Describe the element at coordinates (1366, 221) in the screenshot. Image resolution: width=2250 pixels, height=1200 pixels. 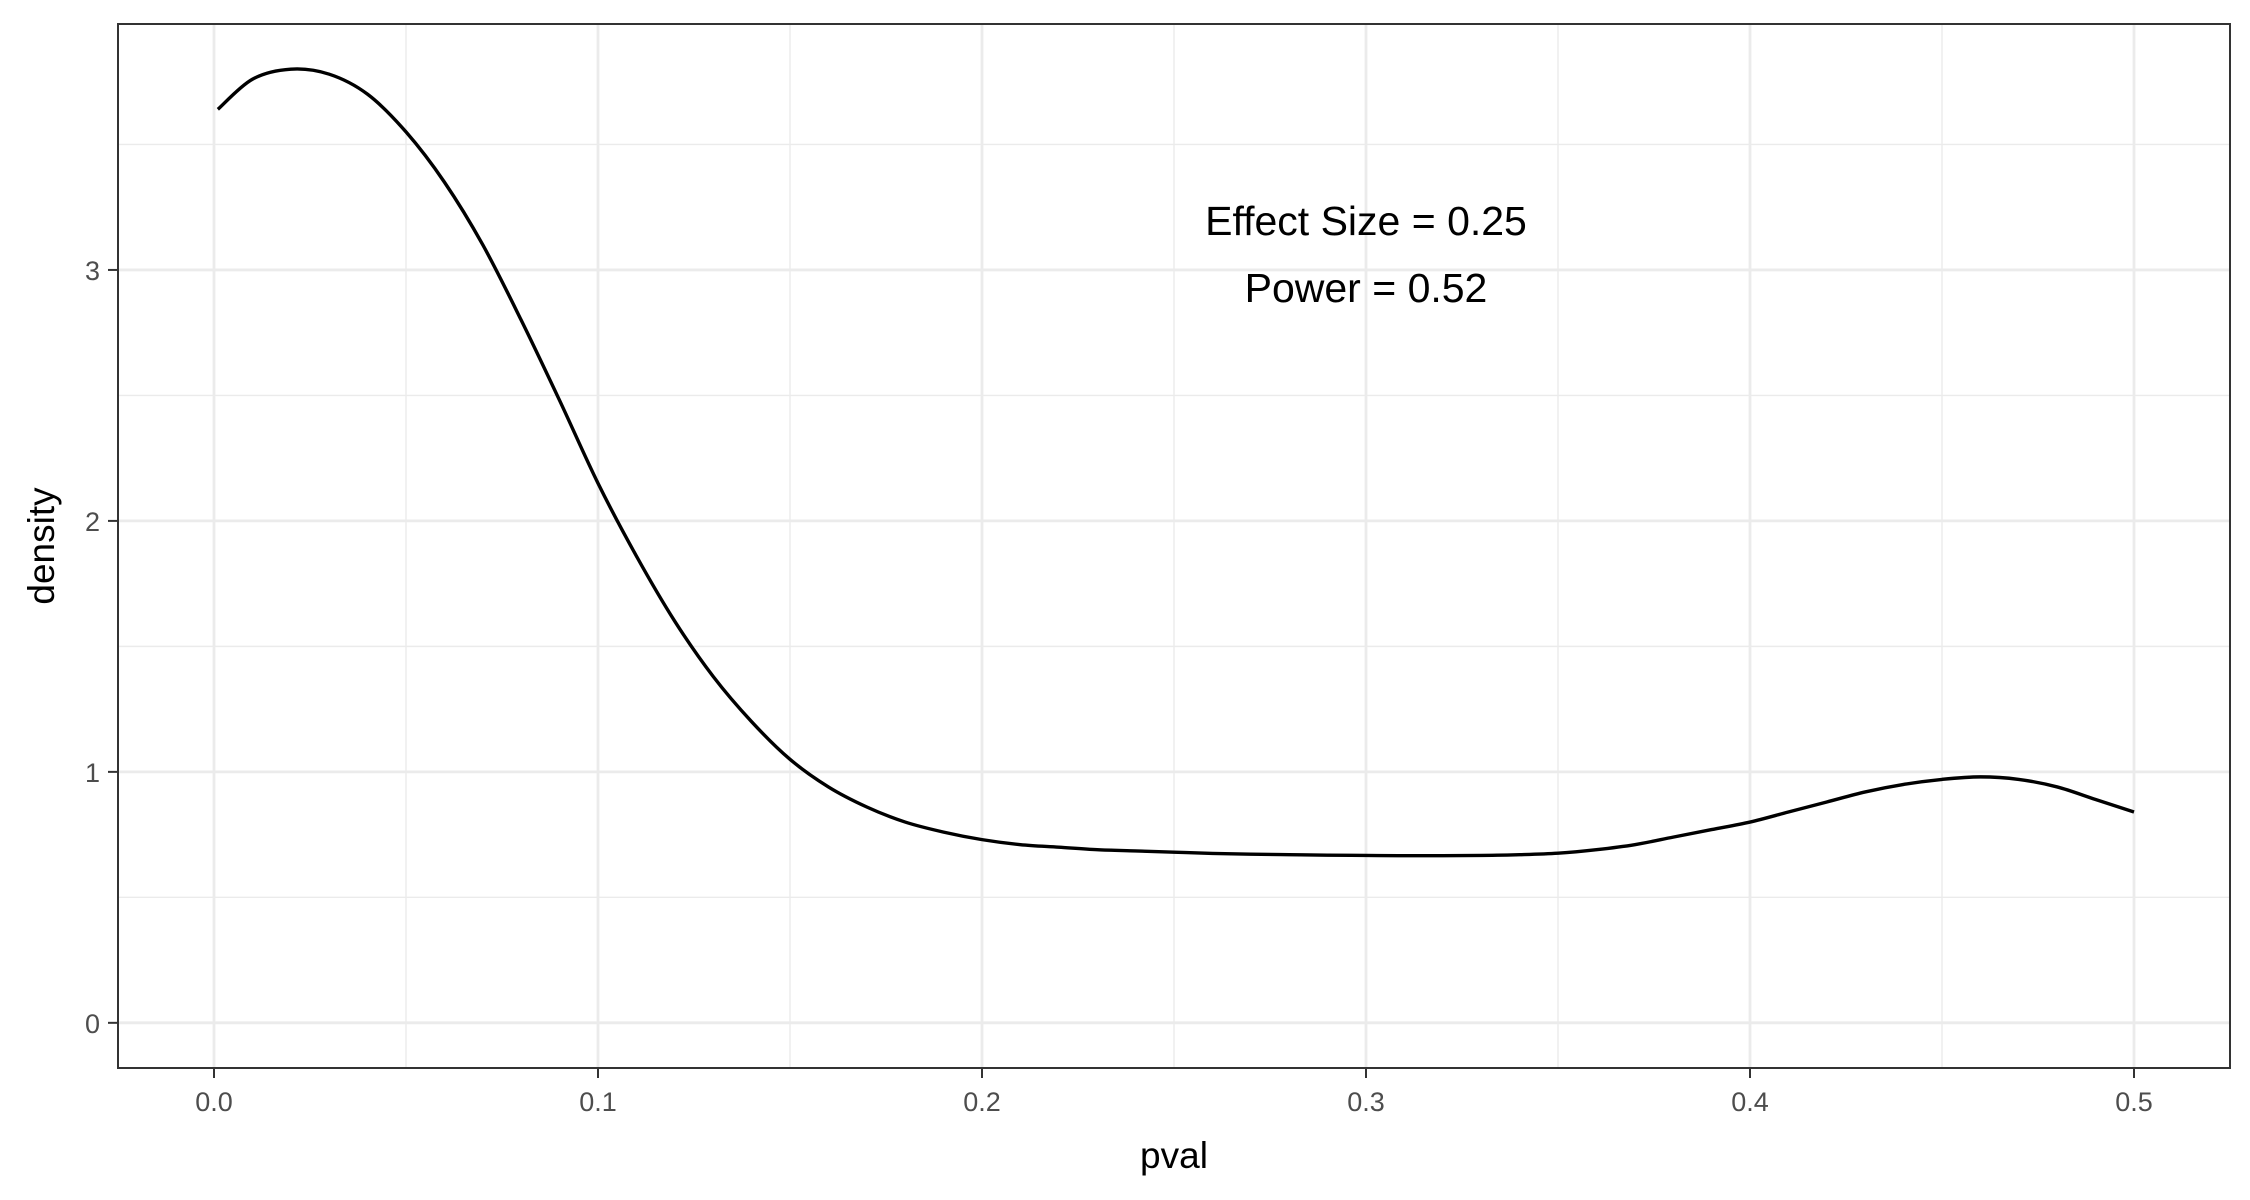
I see `annotation-effect-size: Effect Size = 0.25` at that location.